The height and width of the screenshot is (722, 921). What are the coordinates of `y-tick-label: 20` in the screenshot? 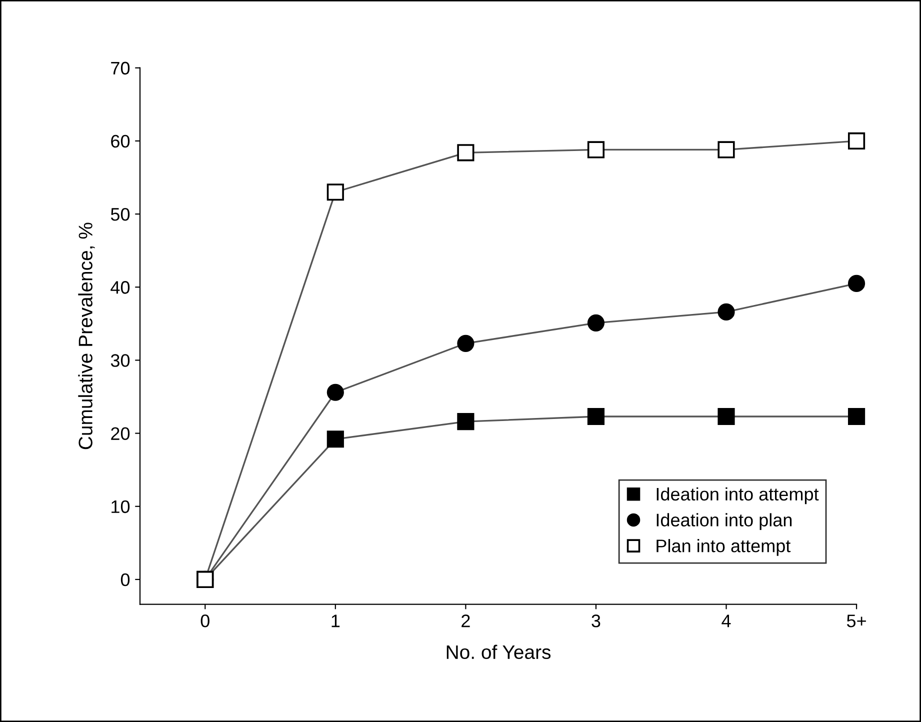 It's located at (120, 433).